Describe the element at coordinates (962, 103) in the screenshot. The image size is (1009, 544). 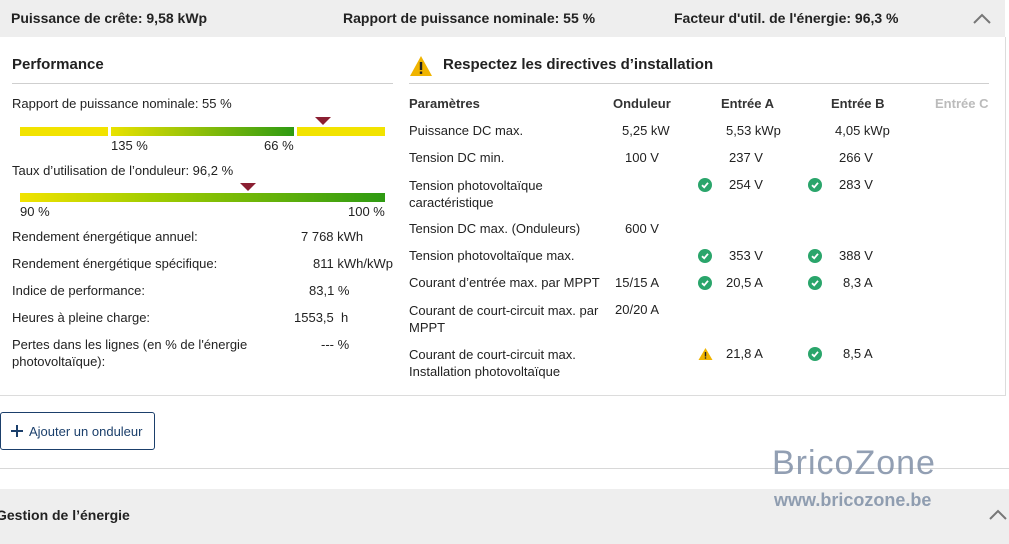
I see `column-header-disabled: Entrée C` at that location.